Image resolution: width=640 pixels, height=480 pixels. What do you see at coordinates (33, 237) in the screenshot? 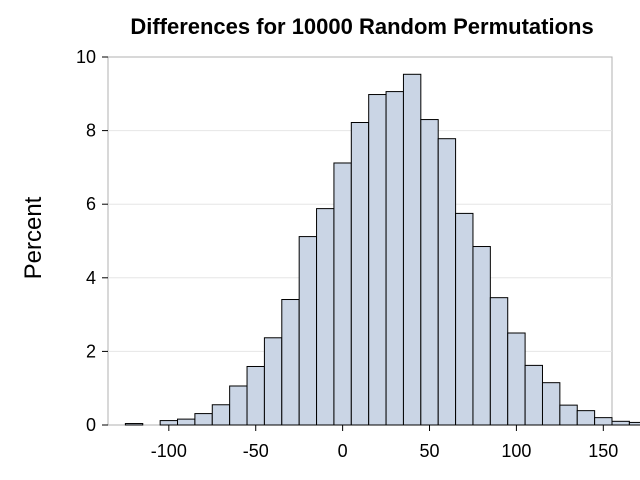
I see `y-axis-label: Percent` at bounding box center [33, 237].